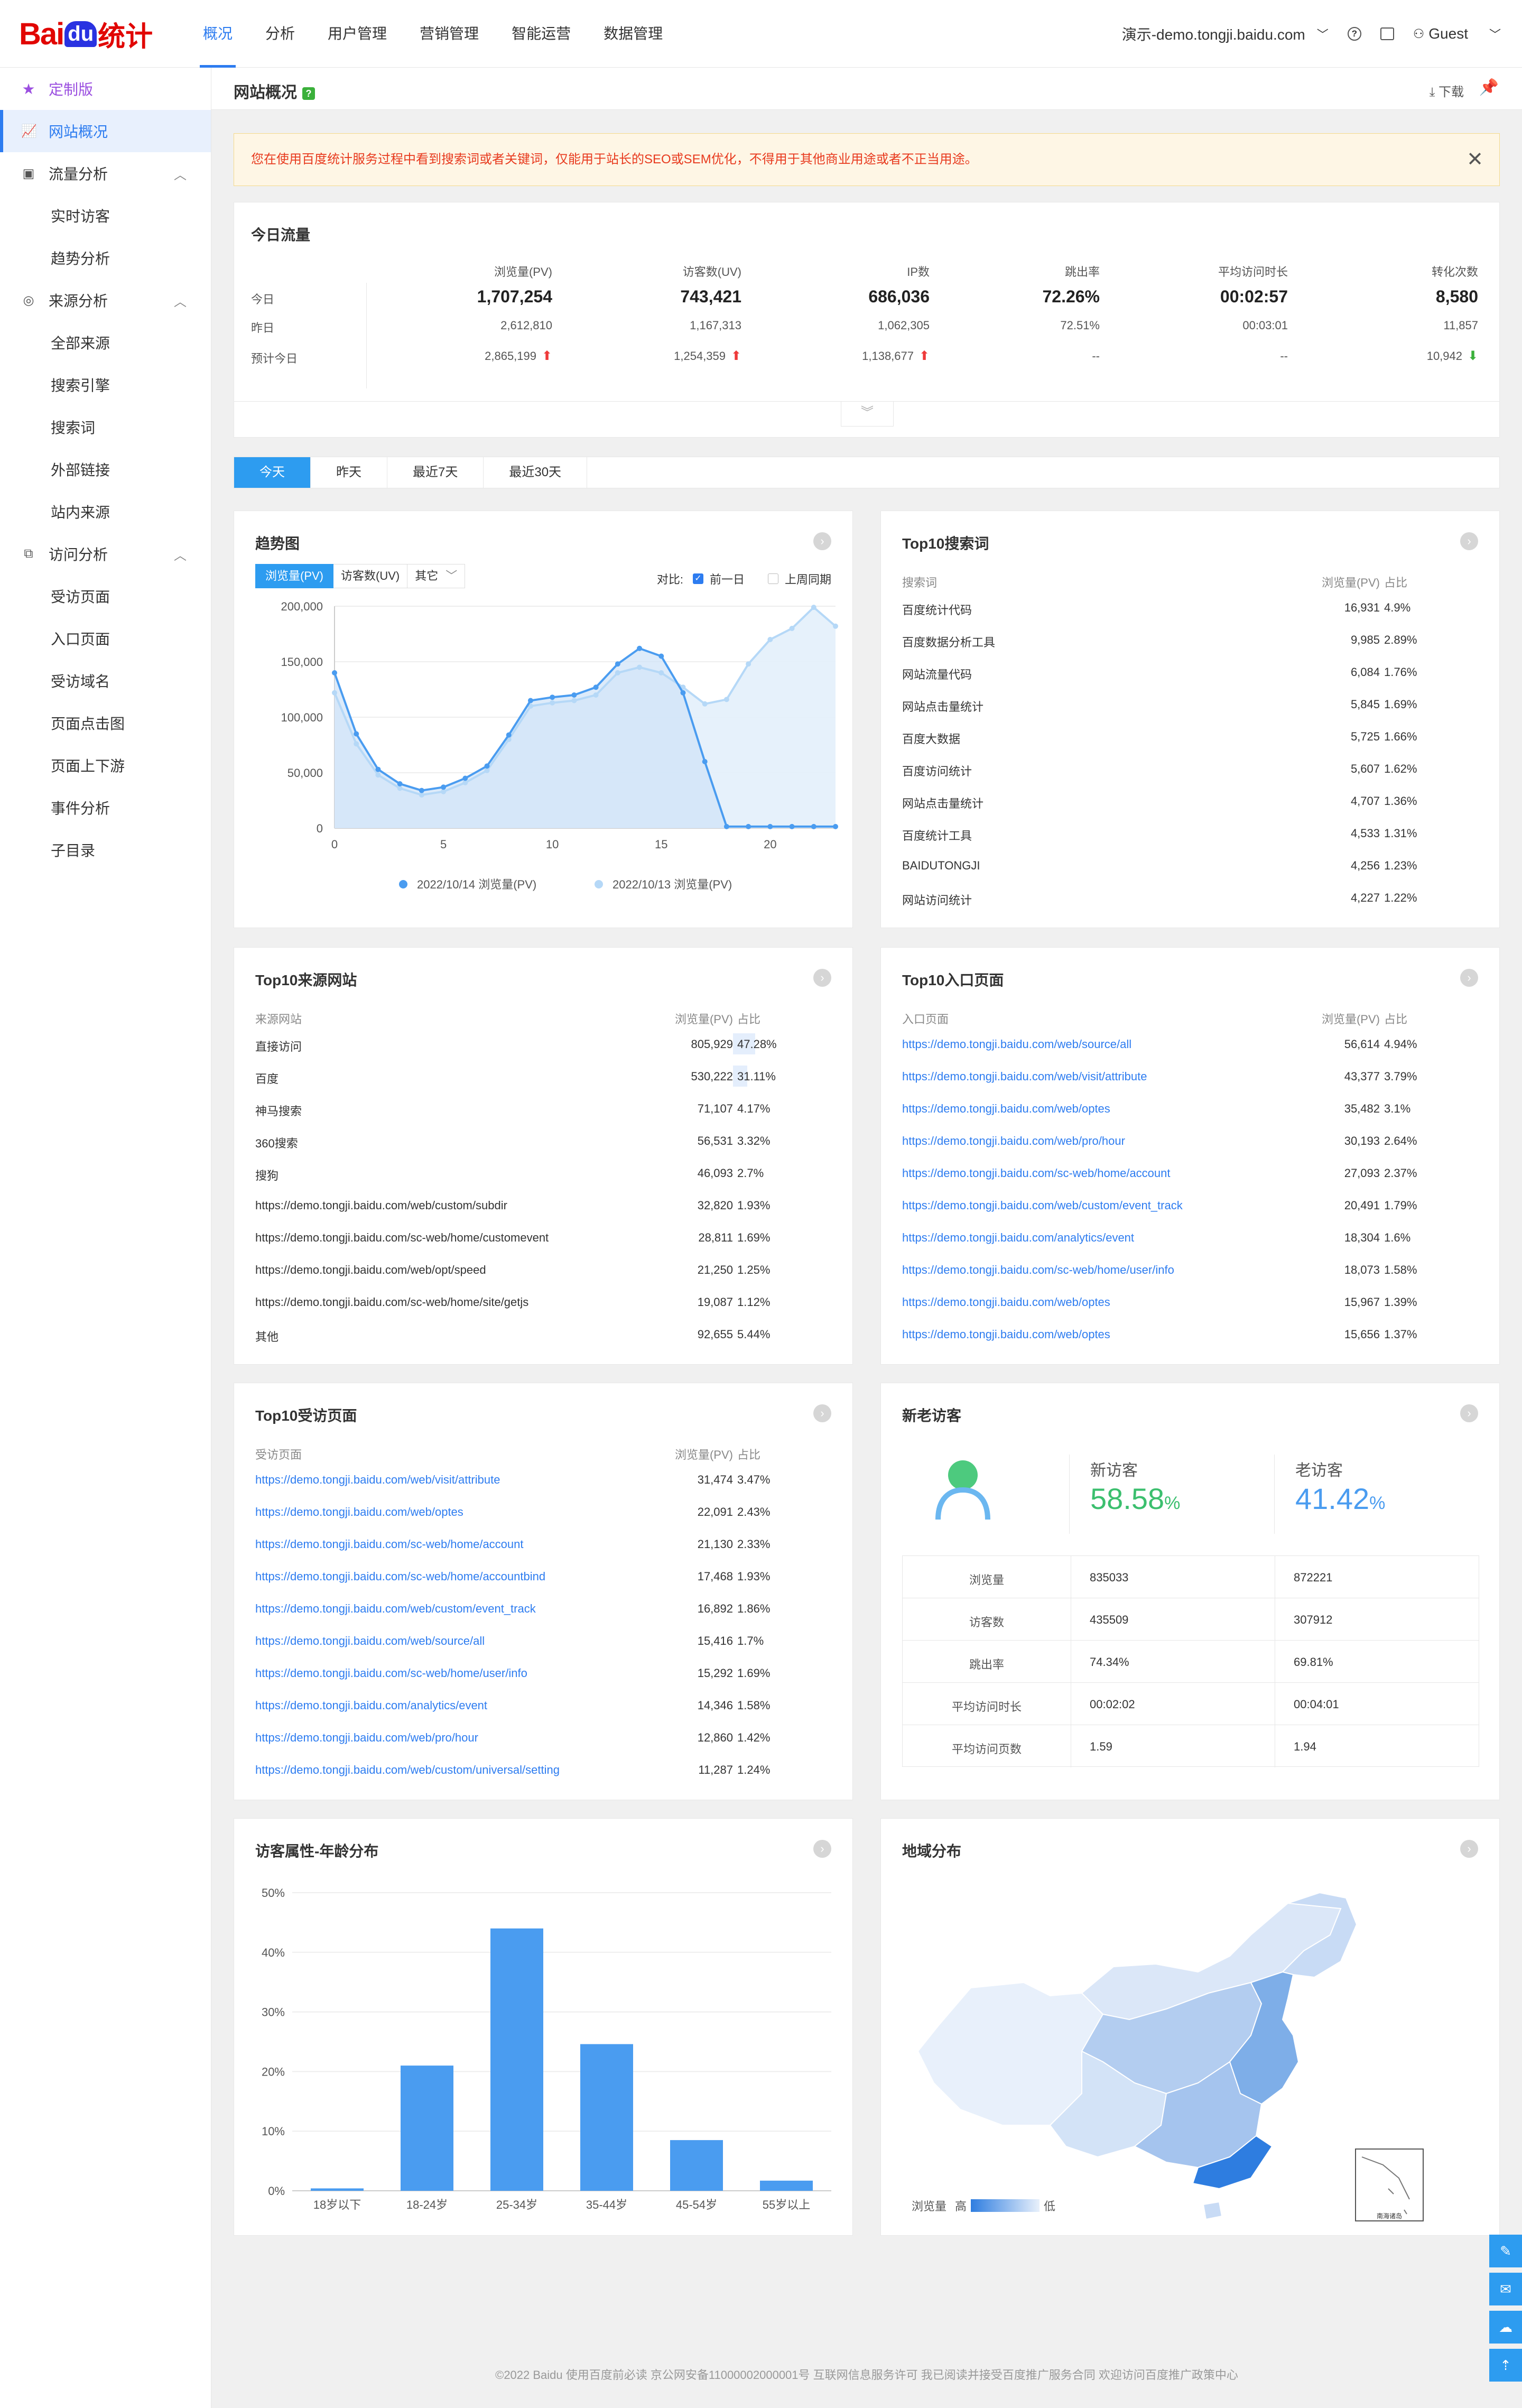  Describe the element at coordinates (543, 1143) in the screenshot. I see `table-row: 360搜索 56,531 3.32%` at that location.